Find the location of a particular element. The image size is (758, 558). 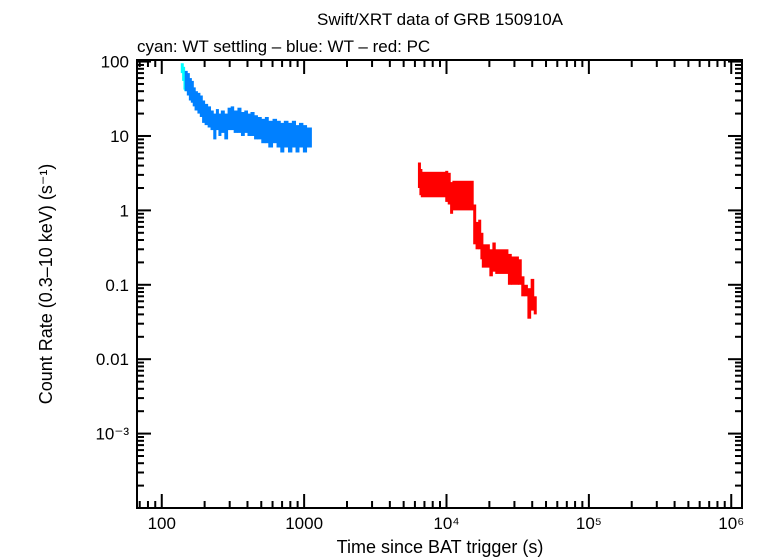

y-tick-label: 1 is located at coordinates (124, 210).